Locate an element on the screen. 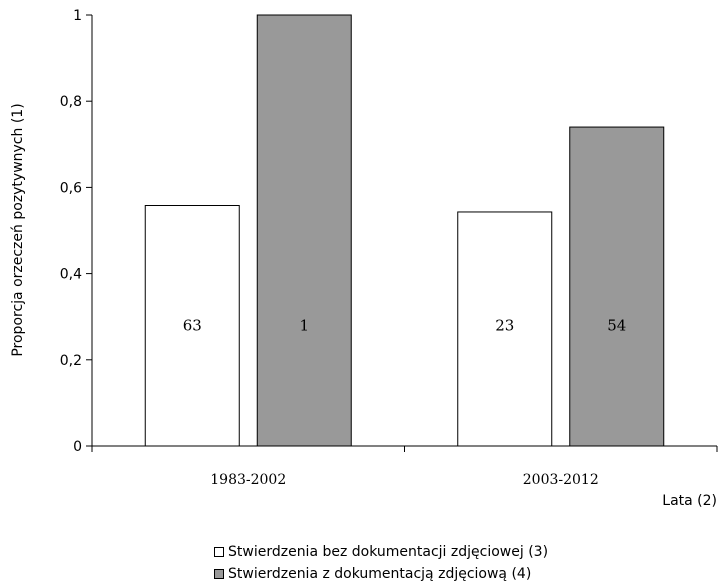 This screenshot has height=585, width=721. y-tick-label: 0 is located at coordinates (77, 447).